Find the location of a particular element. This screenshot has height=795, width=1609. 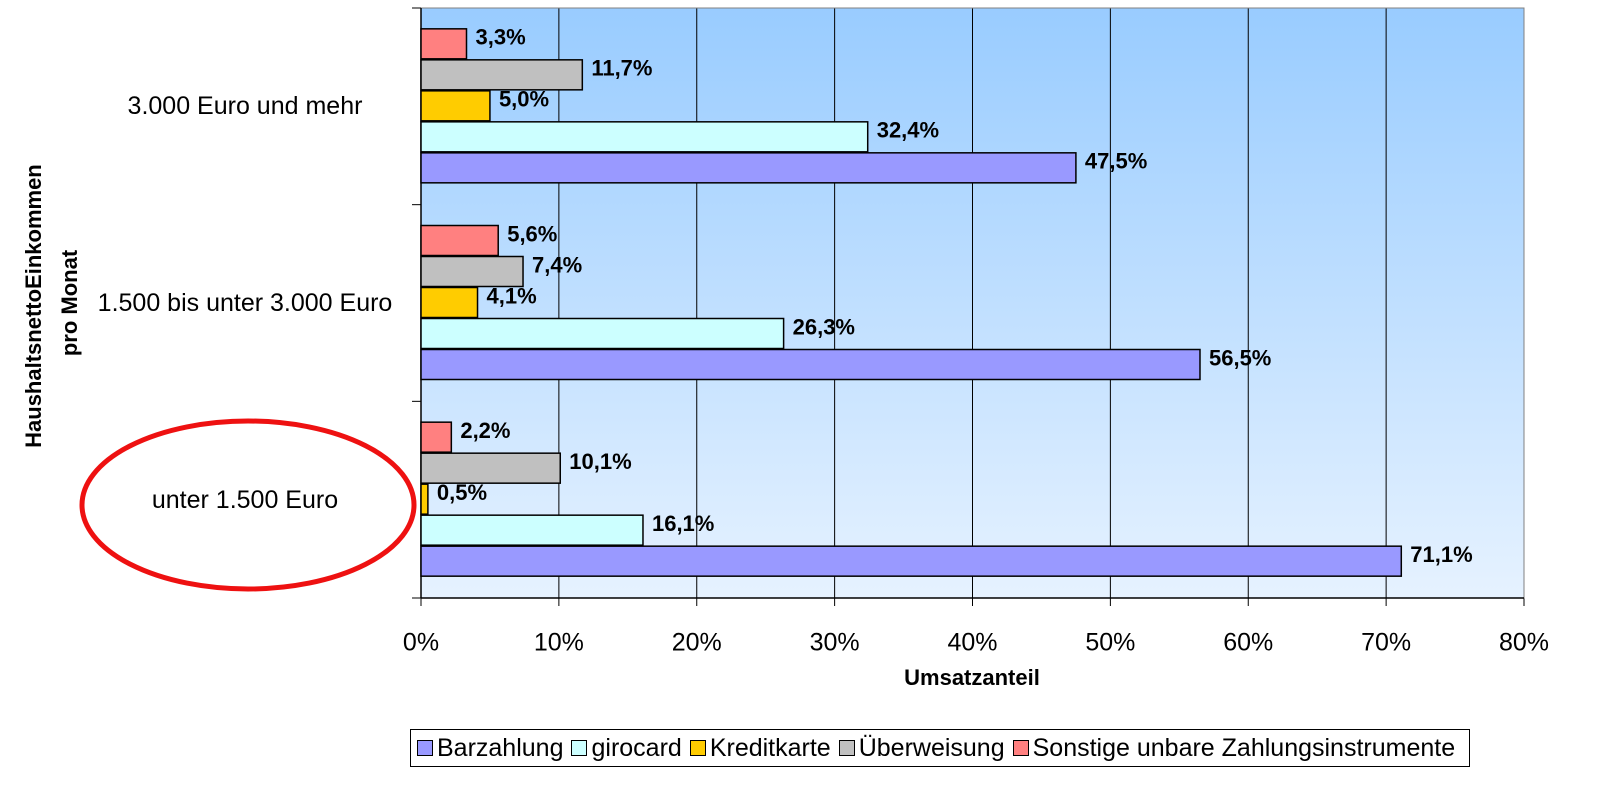

data-label: 71,1% is located at coordinates (1441, 554).